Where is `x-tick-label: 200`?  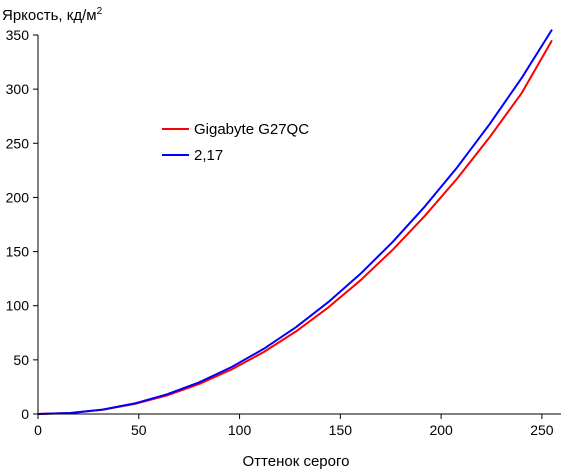
x-tick-label: 200 is located at coordinates (441, 430).